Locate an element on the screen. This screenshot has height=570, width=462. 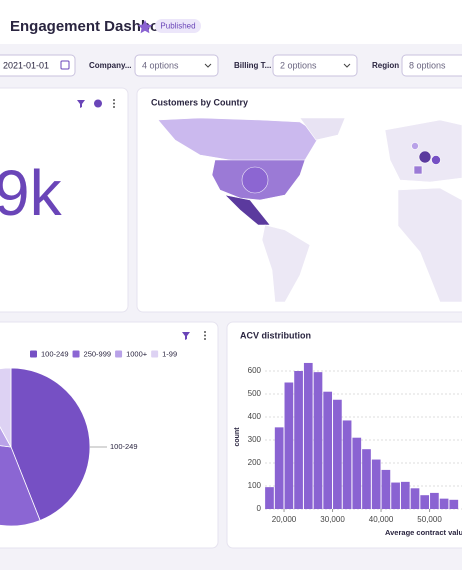
status-text: Published is located at coordinates (177, 26).